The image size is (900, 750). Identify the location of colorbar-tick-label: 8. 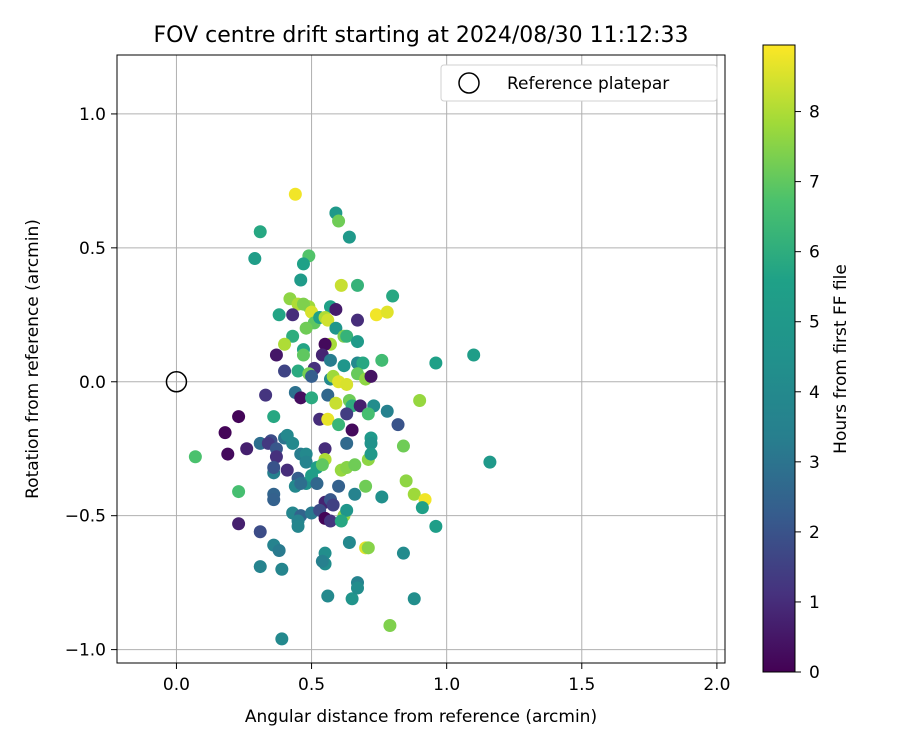
(814, 113).